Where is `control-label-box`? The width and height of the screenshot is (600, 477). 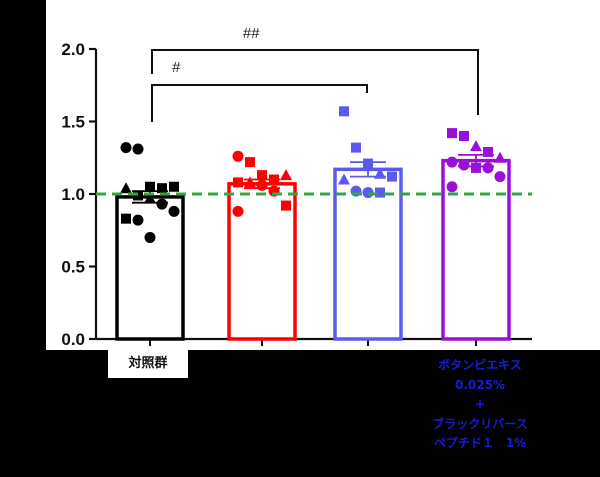
control-label-box is located at coordinates (148, 364).